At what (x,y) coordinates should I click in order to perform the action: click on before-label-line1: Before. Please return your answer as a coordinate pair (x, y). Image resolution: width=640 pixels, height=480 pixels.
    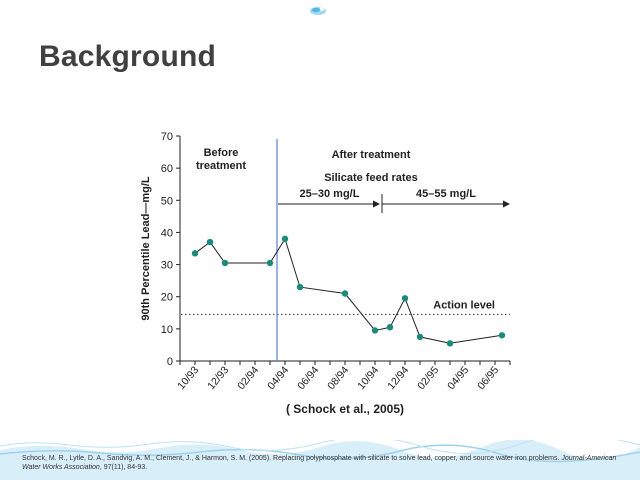
    Looking at the image, I should click on (221, 153).